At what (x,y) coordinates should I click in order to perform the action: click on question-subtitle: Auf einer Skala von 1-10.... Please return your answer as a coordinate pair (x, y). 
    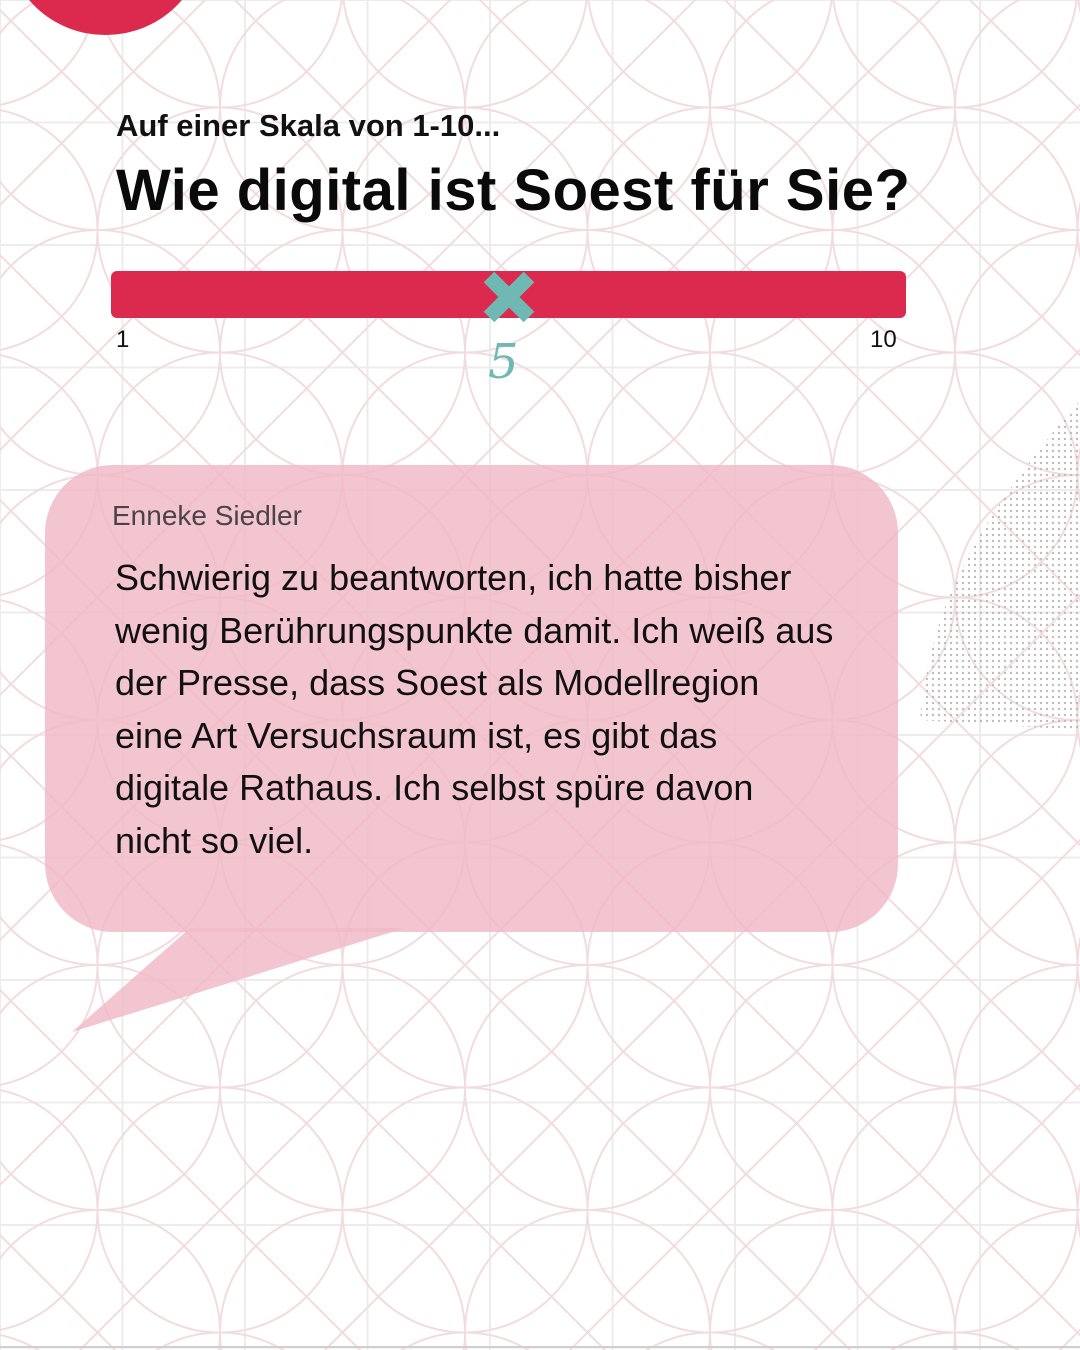
    Looking at the image, I should click on (308, 125).